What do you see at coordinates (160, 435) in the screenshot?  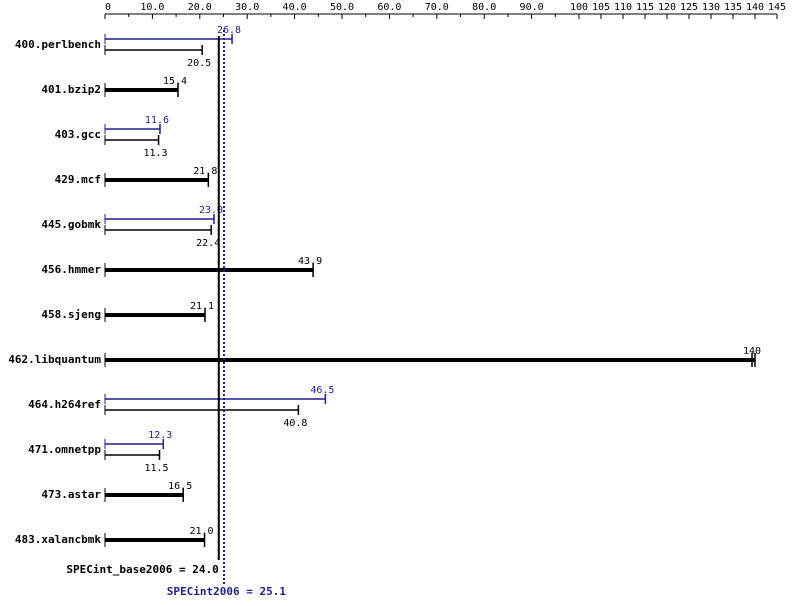 I see `peak-value-label: 12.3` at bounding box center [160, 435].